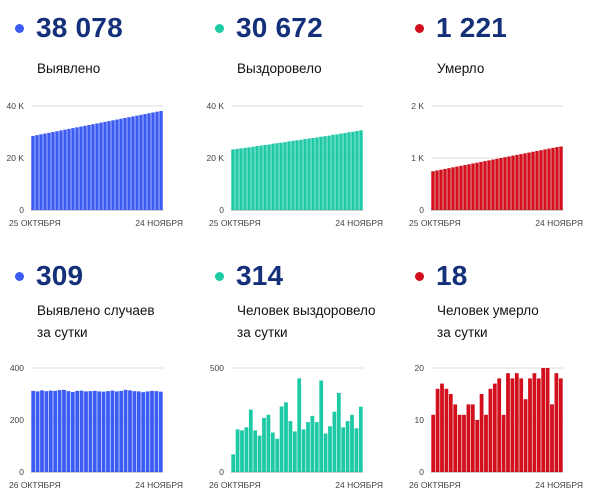 This screenshot has height=499, width=600. I want to click on big-number: 309, so click(41, 276).